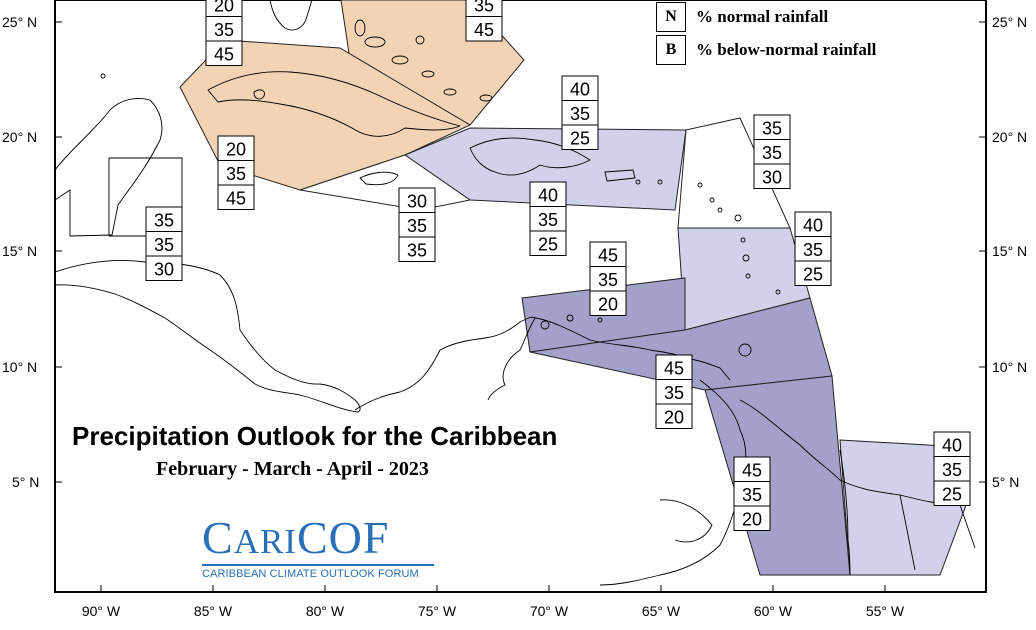  What do you see at coordinates (1009, 22) in the screenshot?
I see `lat-label-right: 25° N` at bounding box center [1009, 22].